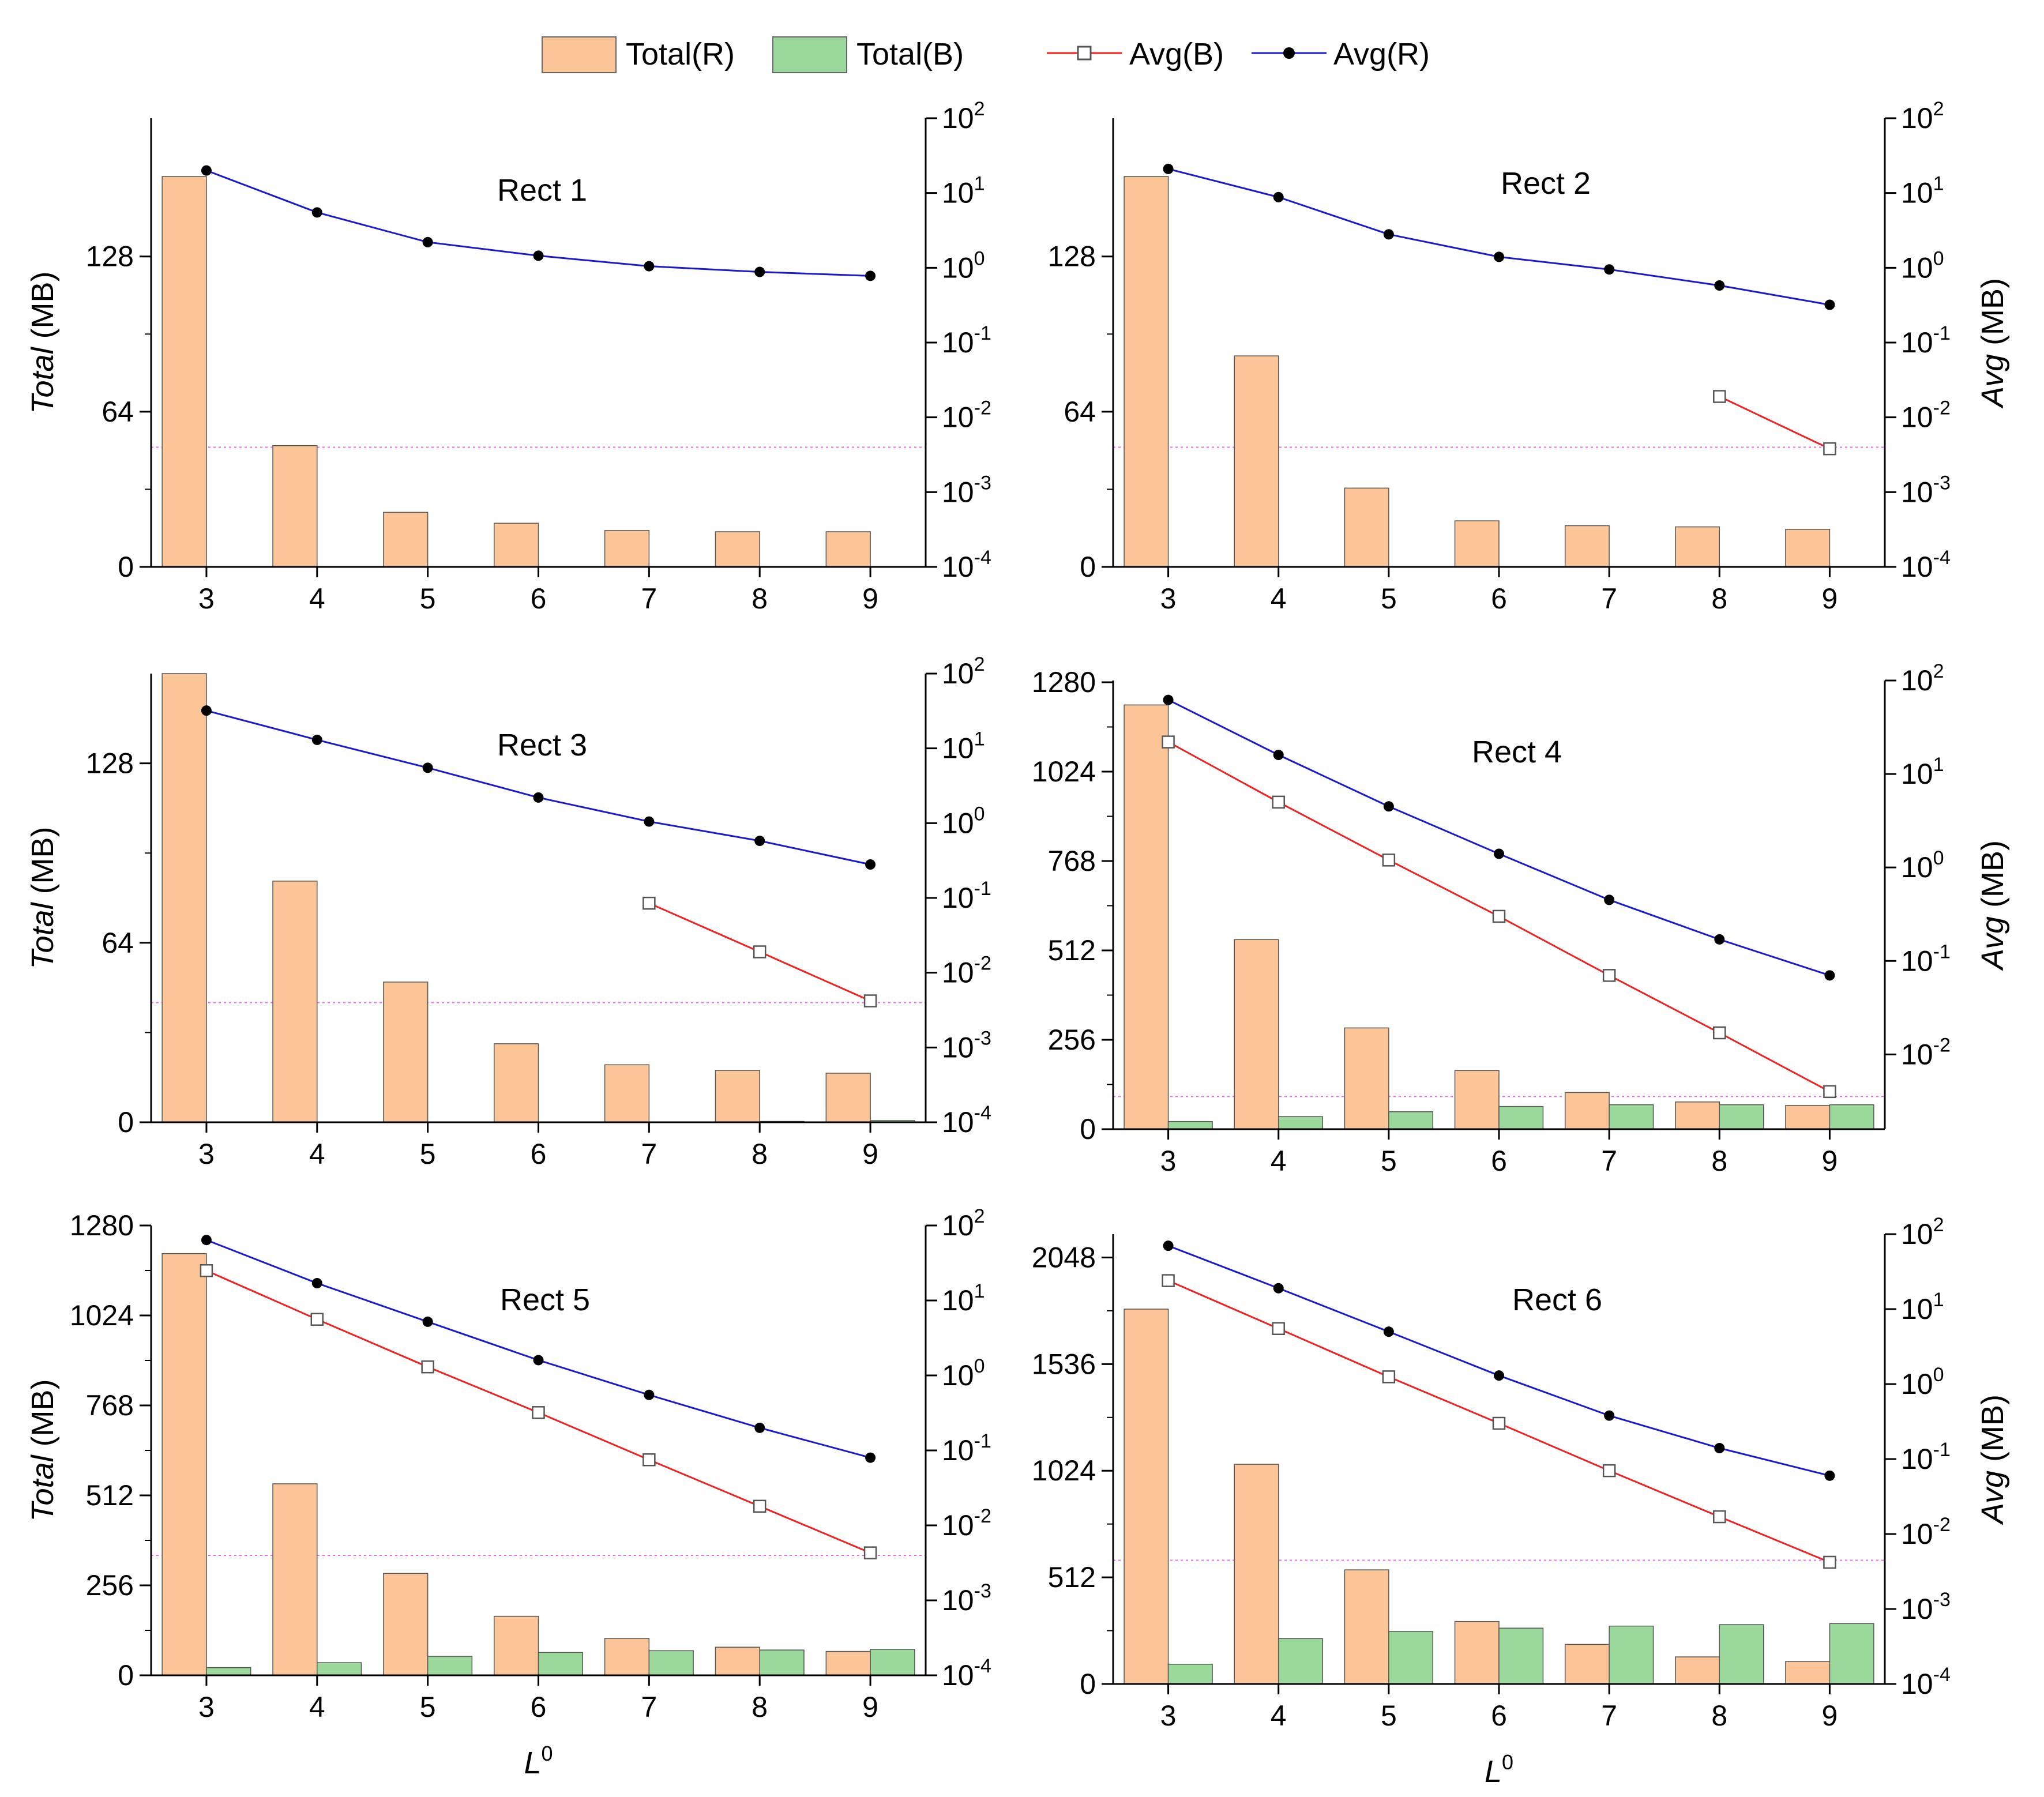  I want to click on x-tick-label: 3, so click(1168, 599).